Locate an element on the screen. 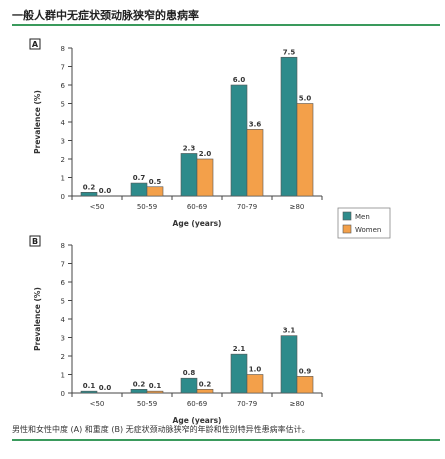 The image size is (445, 459). panel-b-y-tick-label: 2 is located at coordinates (63, 357).